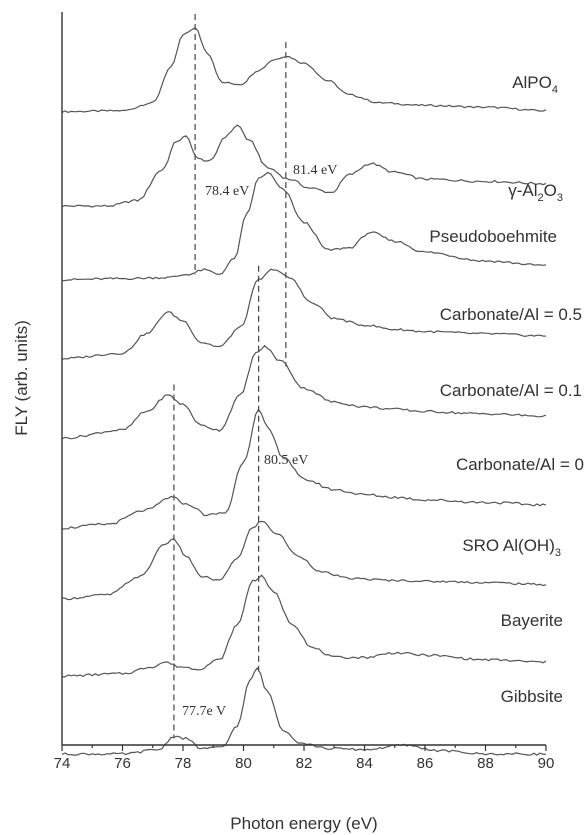  I want to click on x-tick-label-4: 82, so click(304, 763).